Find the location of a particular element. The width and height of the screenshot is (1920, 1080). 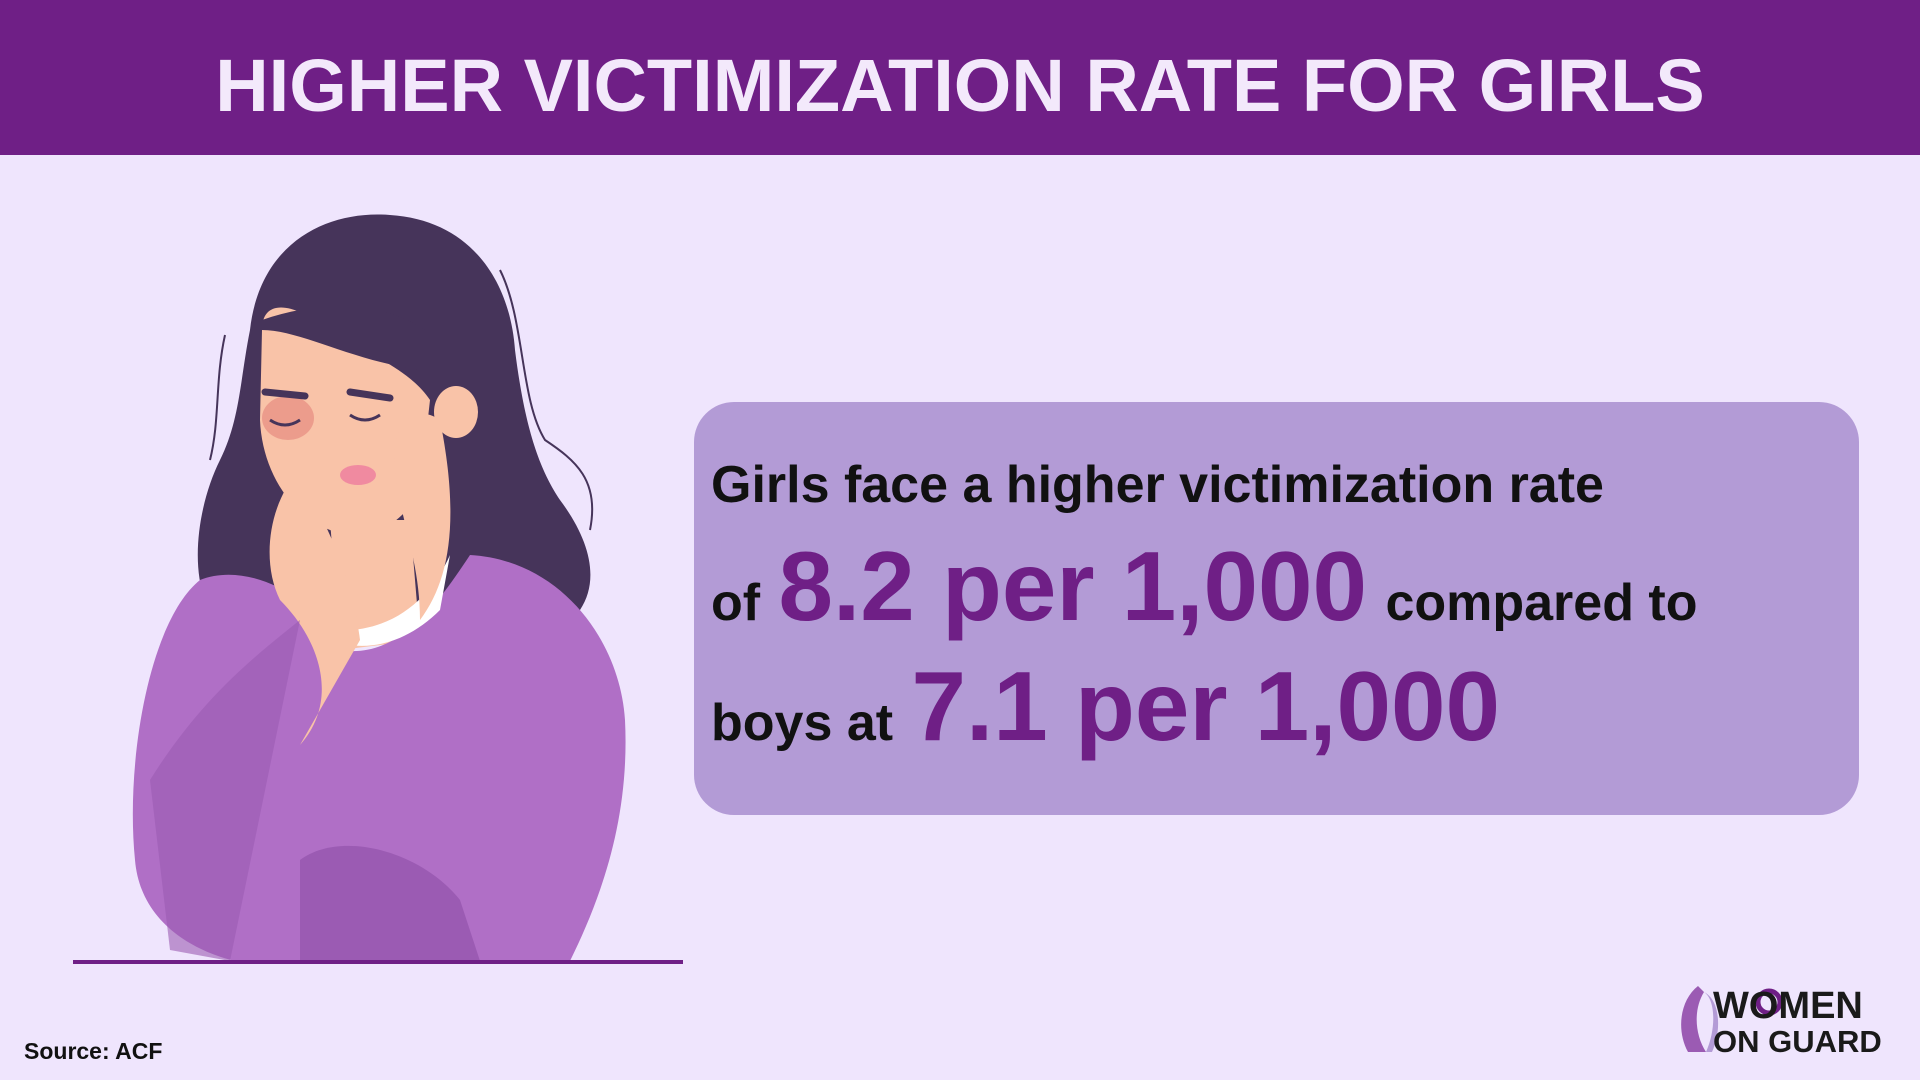

callout-figure: 7.1 per 1,000 is located at coordinates (1206, 706).